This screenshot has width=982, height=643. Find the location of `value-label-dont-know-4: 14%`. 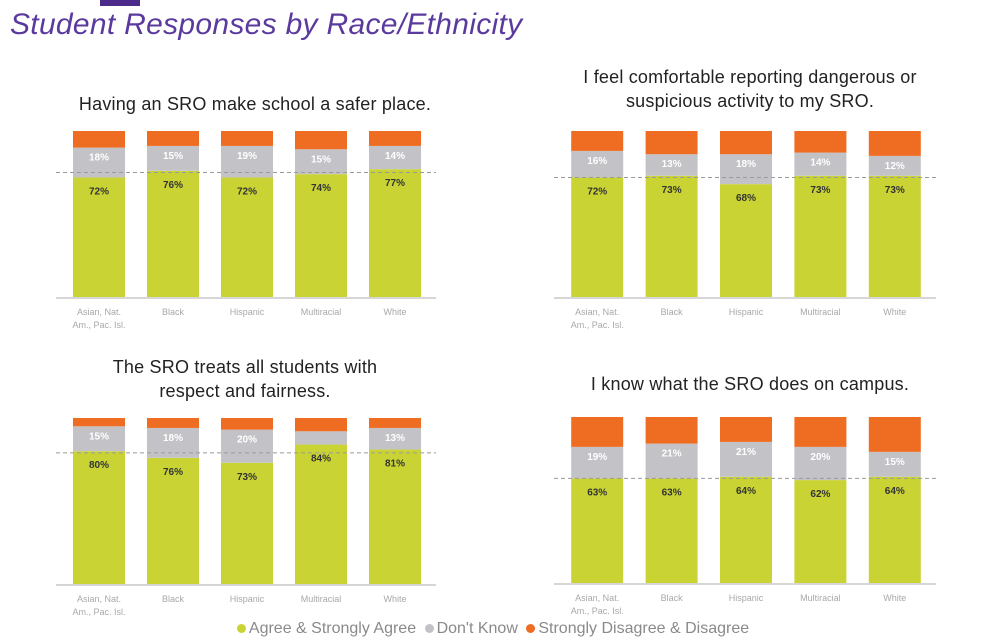

value-label-dont-know-4: 14% is located at coordinates (395, 156).